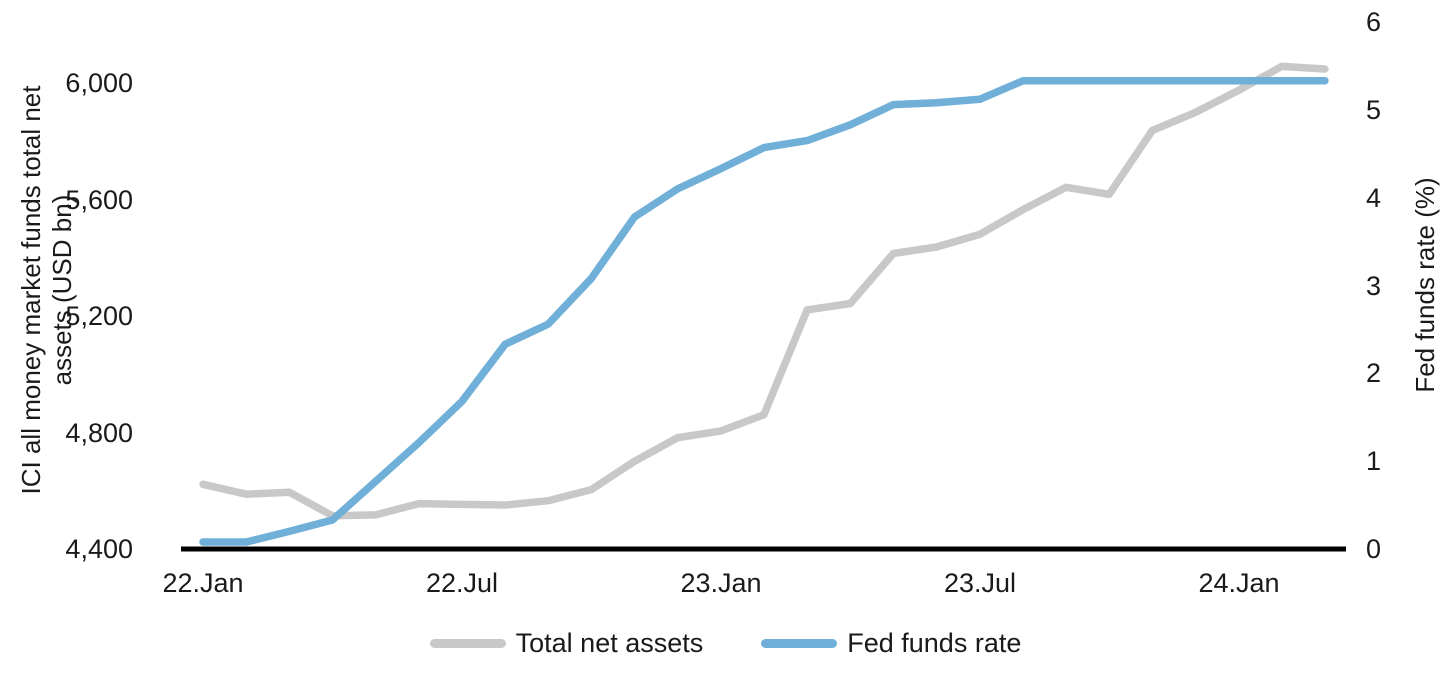 The width and height of the screenshot is (1451, 674). What do you see at coordinates (1374, 22) in the screenshot?
I see `right-axis-tick-6: 6` at bounding box center [1374, 22].